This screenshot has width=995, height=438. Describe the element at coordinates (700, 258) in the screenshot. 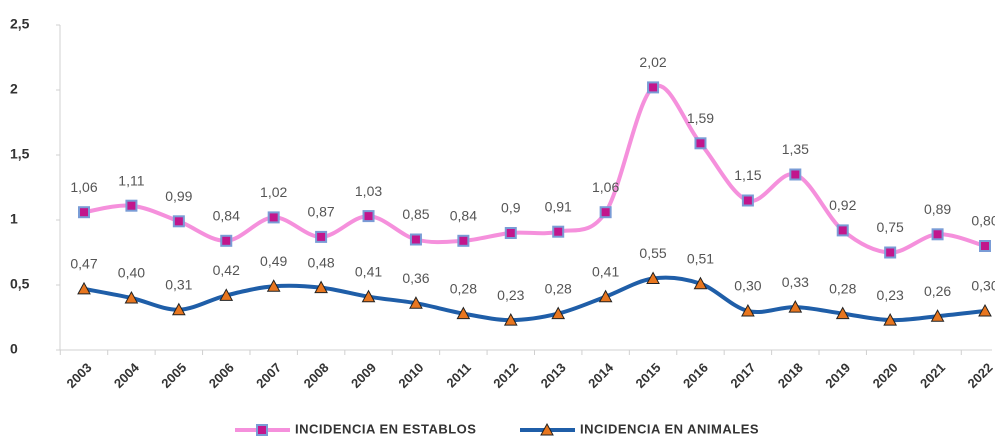

I see `data-label: 0,51` at that location.